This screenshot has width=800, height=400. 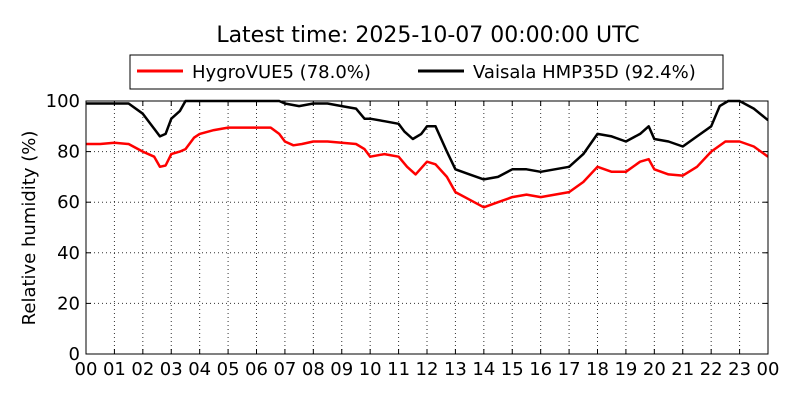 I want to click on y-tick-label: 0, so click(x=74, y=354).